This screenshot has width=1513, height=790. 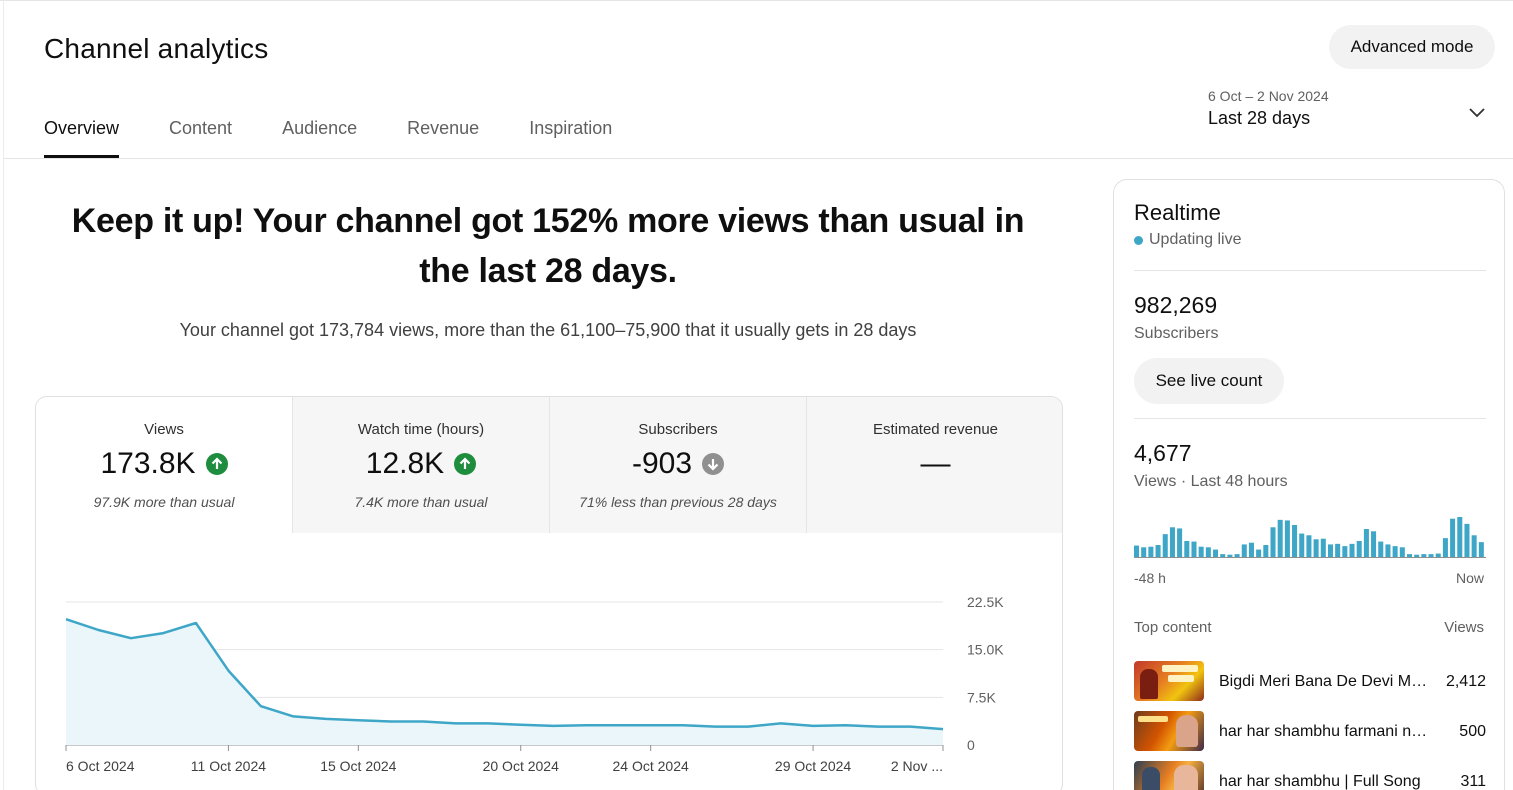 What do you see at coordinates (981, 697) in the screenshot?
I see `y-tick-label: 7.5K` at bounding box center [981, 697].